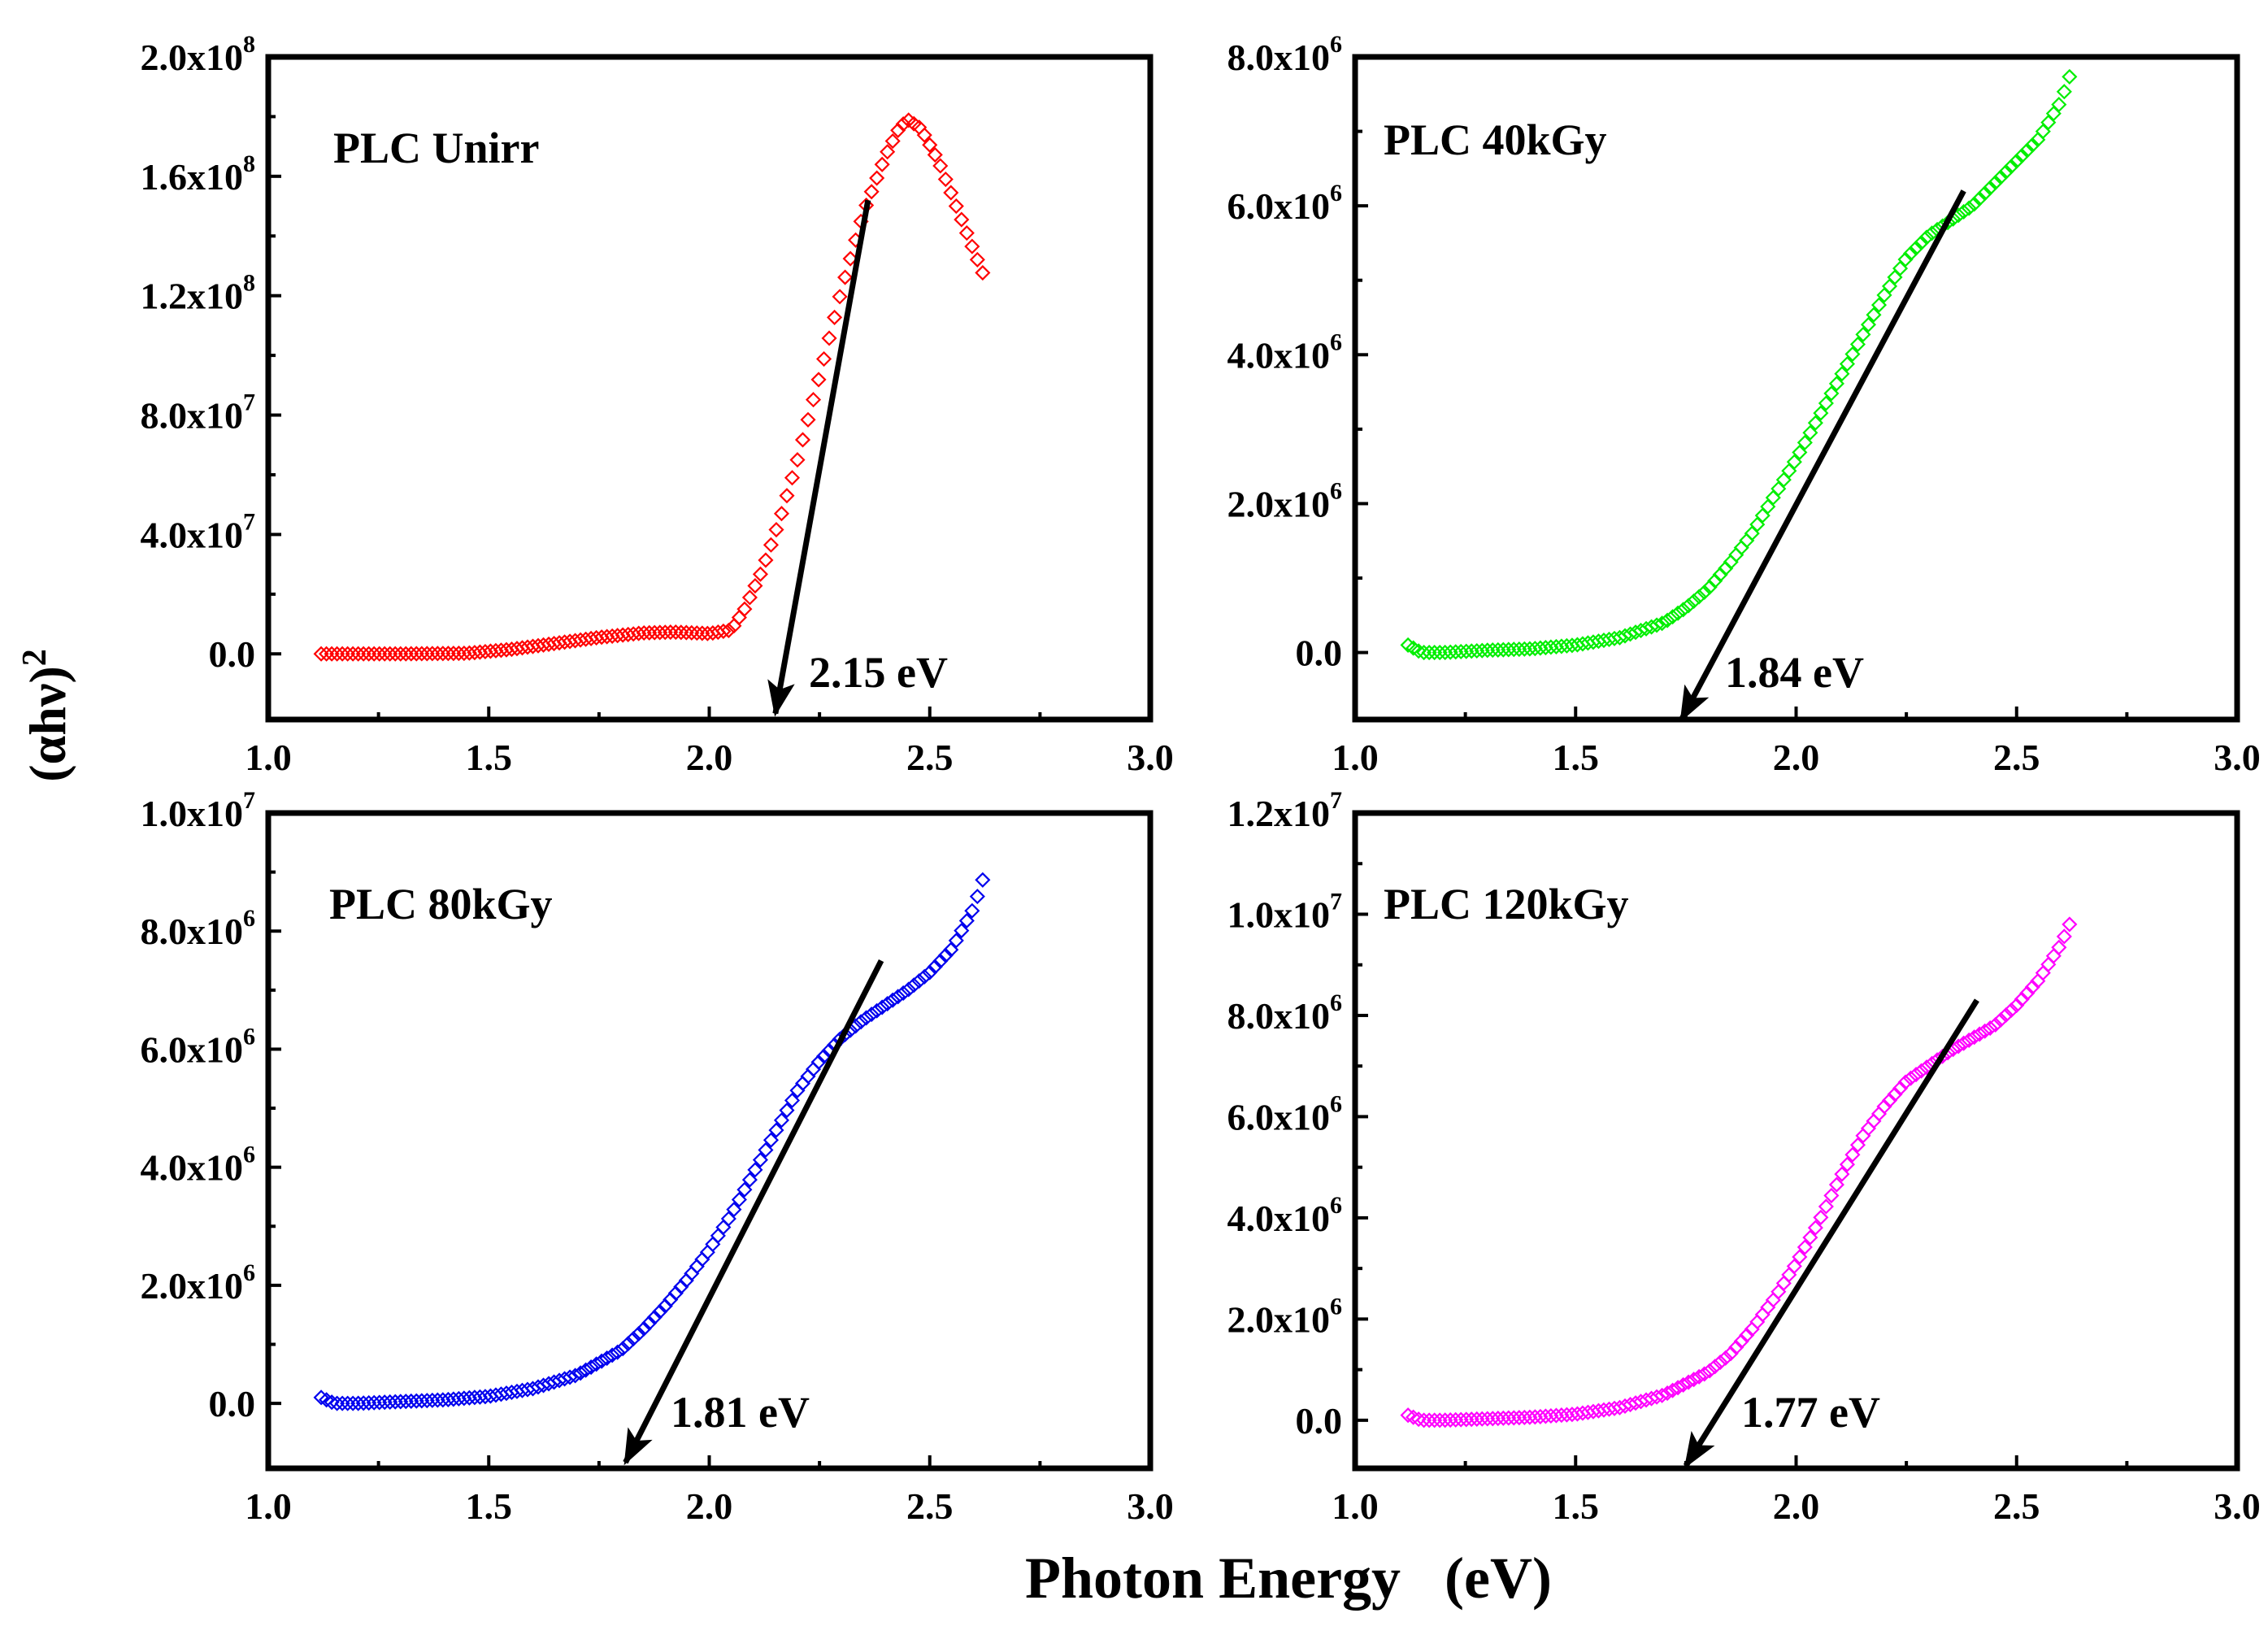  Describe the element at coordinates (192, 1168) in the screenshot. I see `y-tick-mantissa: 4.0x10` at that location.